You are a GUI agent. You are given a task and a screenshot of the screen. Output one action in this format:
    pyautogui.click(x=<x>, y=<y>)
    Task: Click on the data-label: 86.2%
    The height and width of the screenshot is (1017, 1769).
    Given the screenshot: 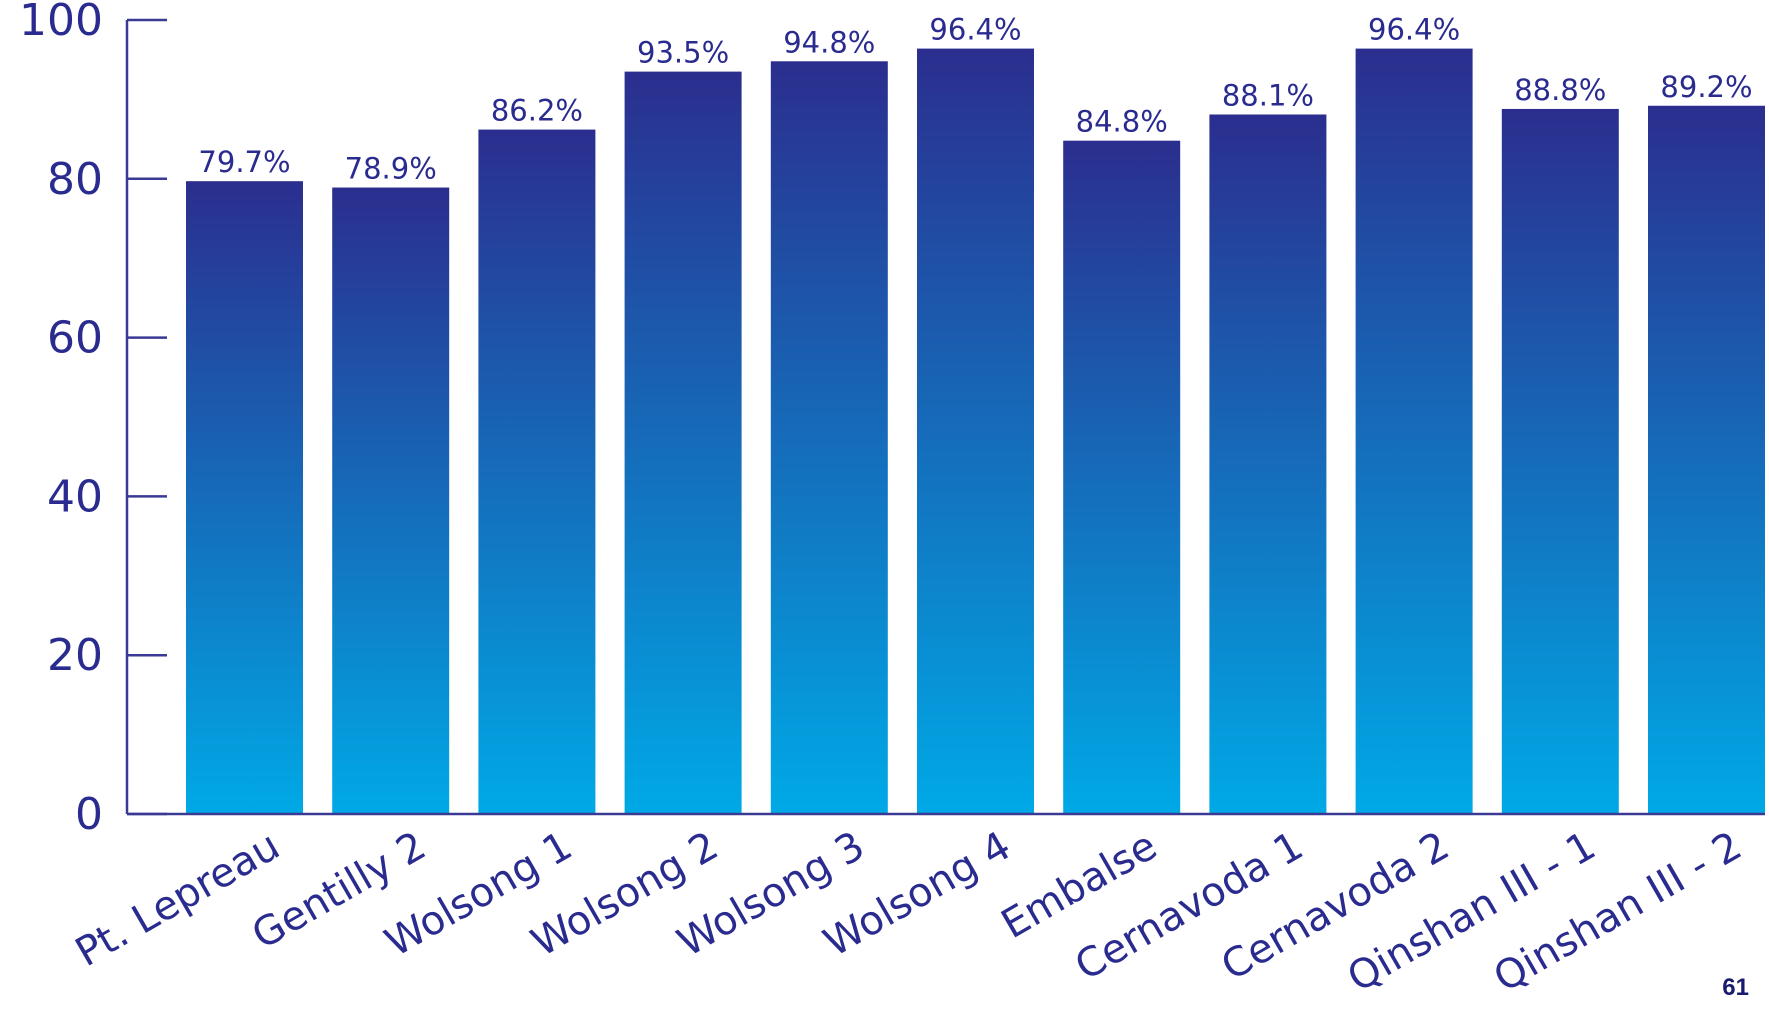 What is the action you would take?
    pyautogui.click(x=537, y=111)
    